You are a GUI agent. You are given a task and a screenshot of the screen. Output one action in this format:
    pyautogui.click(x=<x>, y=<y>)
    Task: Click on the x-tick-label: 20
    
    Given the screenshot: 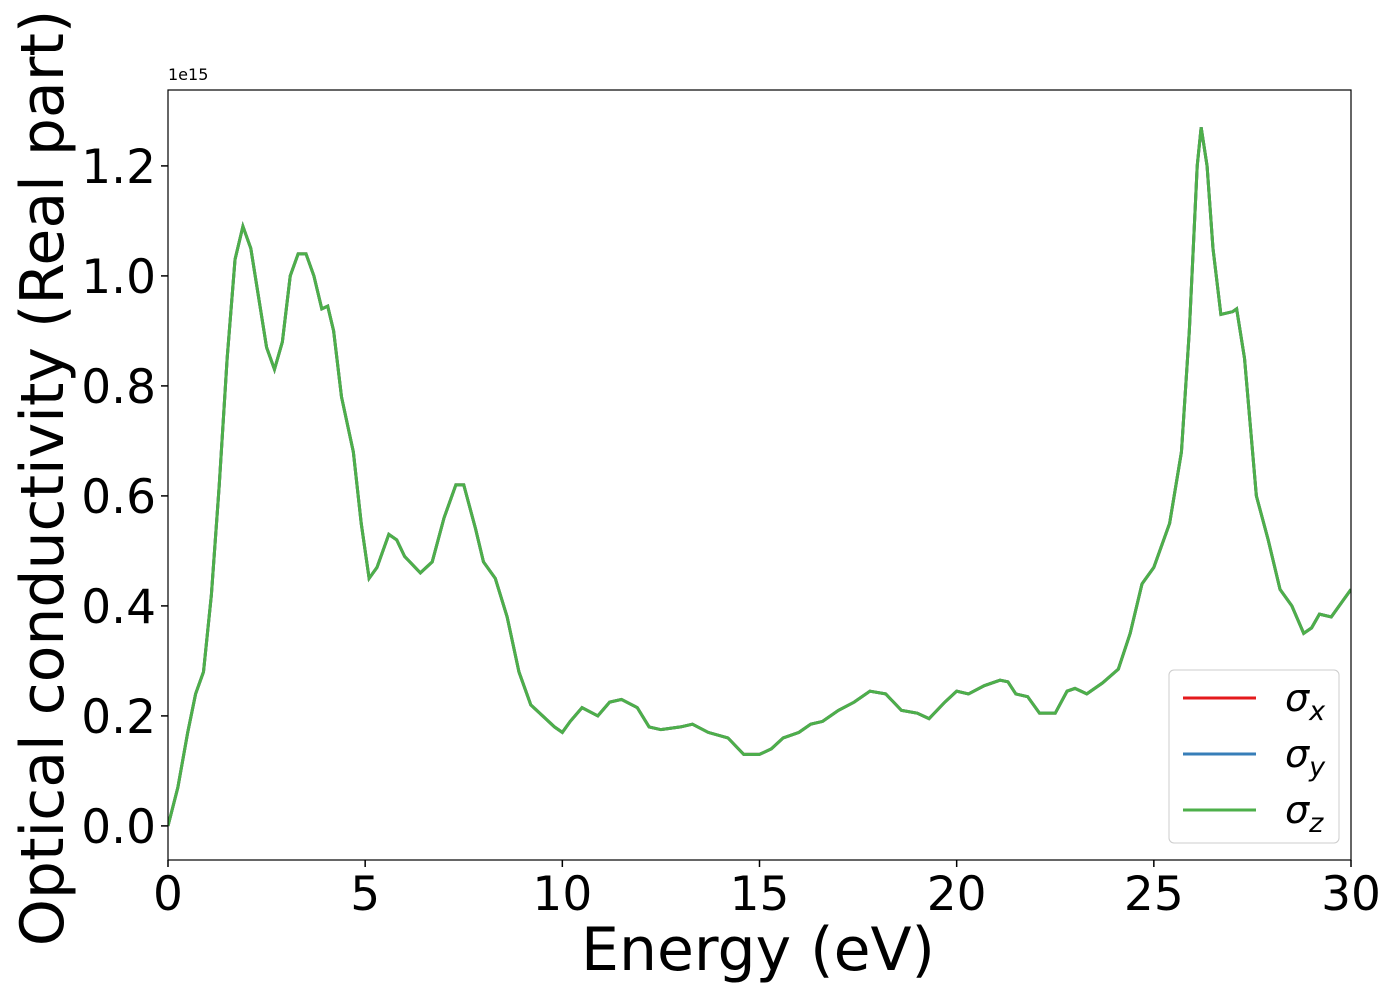 What is the action you would take?
    pyautogui.click(x=957, y=894)
    